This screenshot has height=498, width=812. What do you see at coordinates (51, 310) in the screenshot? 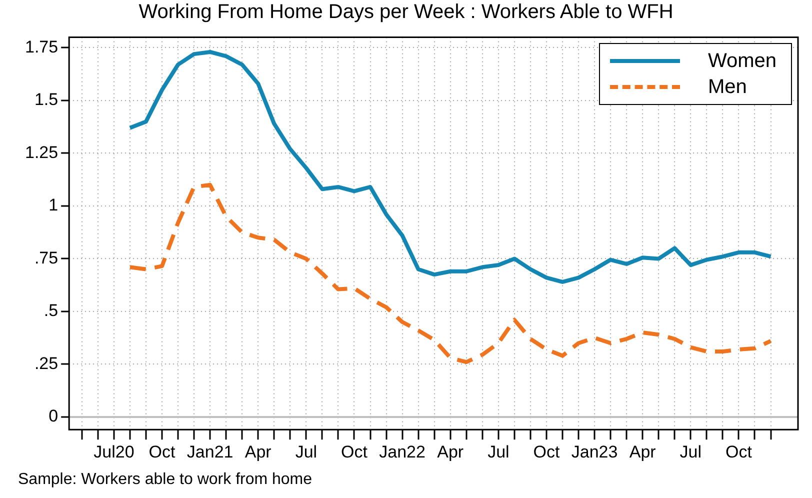
I see `y-tick-label: .5` at bounding box center [51, 310].